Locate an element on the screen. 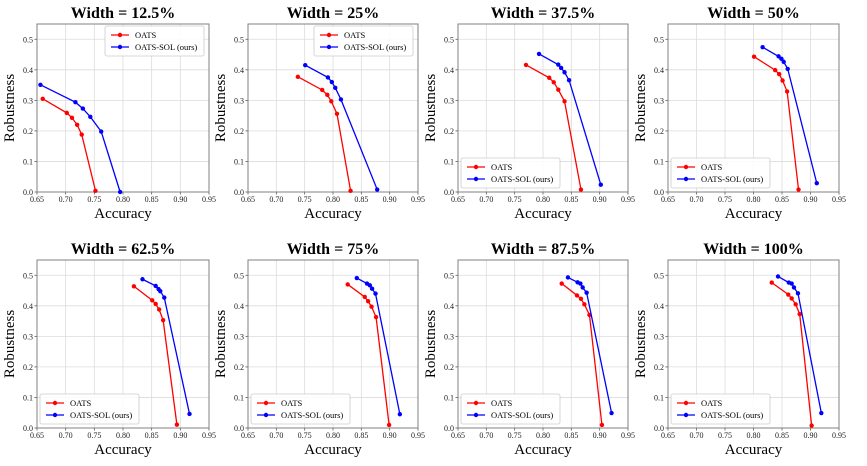 This screenshot has width=867, height=466. subplot-title: Width = 50% is located at coordinates (753, 13).